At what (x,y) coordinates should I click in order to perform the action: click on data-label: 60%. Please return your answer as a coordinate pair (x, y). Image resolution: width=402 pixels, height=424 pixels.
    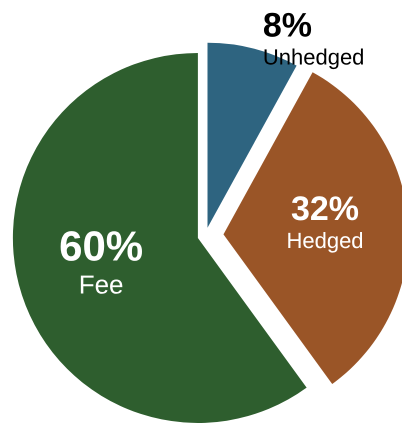
    Looking at the image, I should click on (101, 246).